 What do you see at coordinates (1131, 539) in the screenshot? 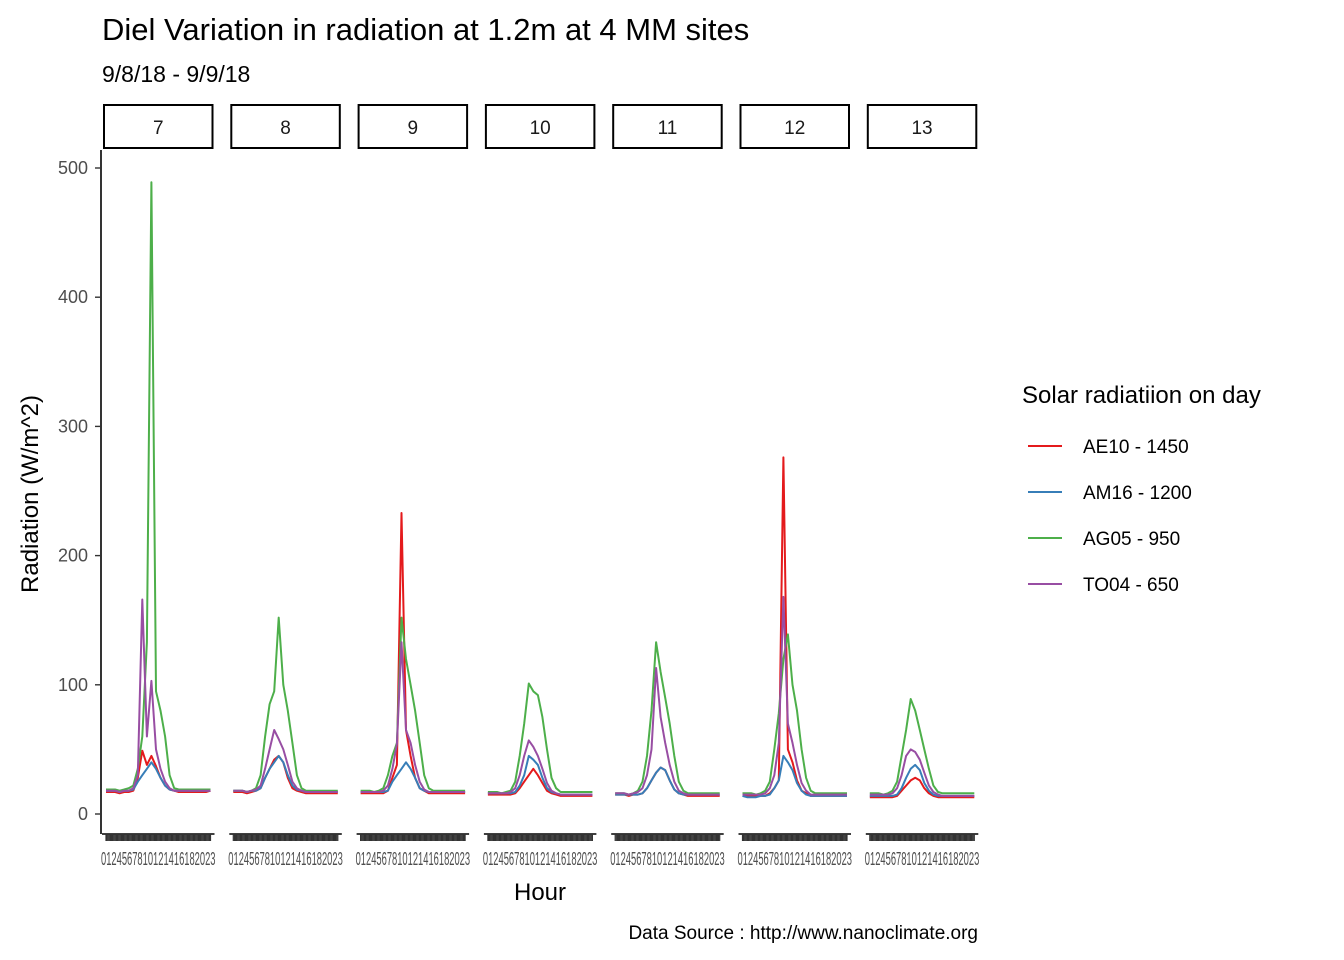
I see `legend-label: AG05 - 950` at bounding box center [1131, 539].